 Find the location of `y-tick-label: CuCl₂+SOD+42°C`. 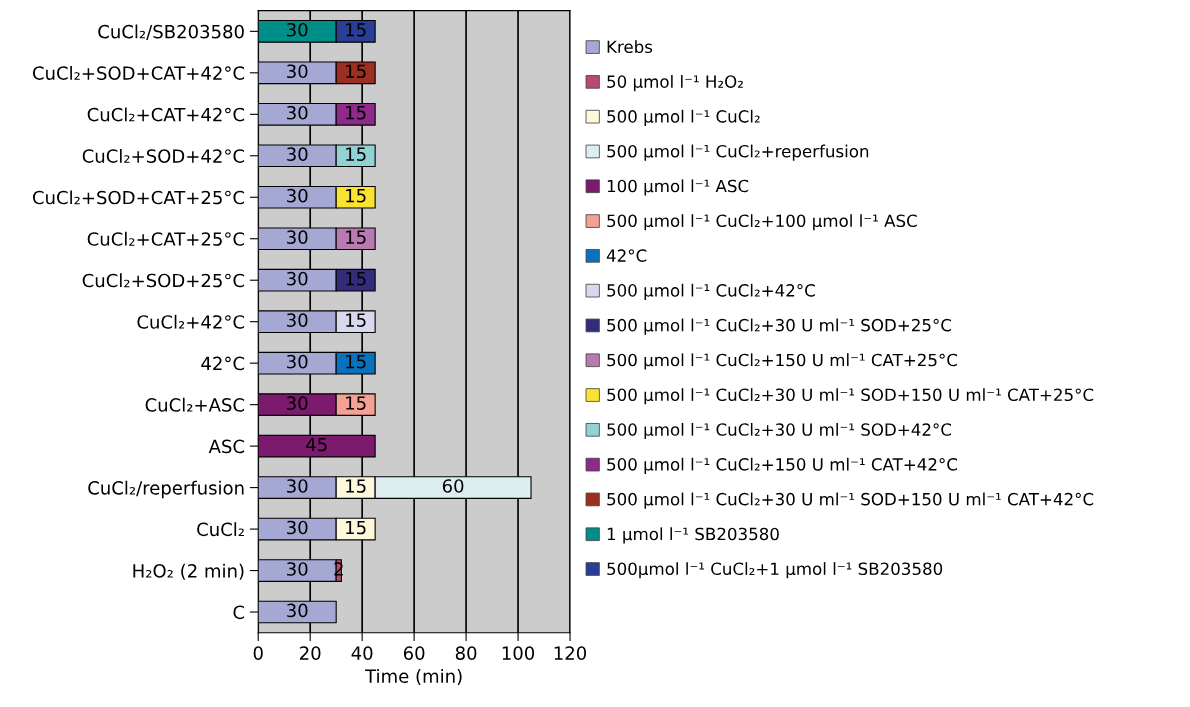

y-tick-label: CuCl₂+SOD+42°C is located at coordinates (163, 155).